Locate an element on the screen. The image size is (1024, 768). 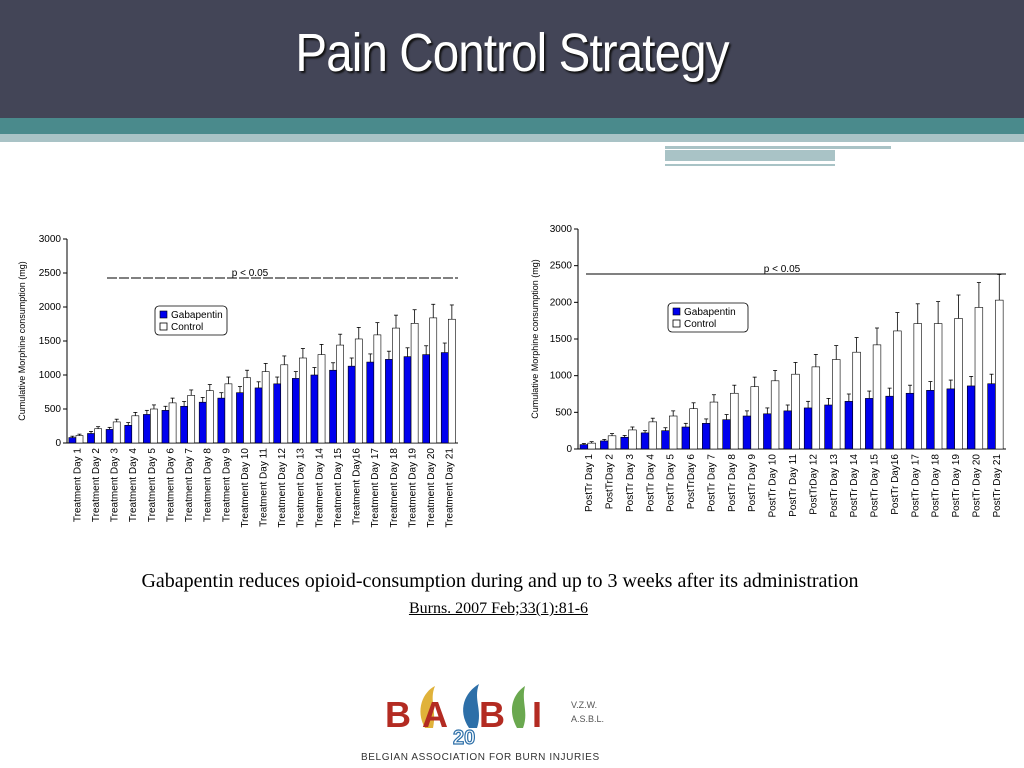
light-band is located at coordinates (332, 138).